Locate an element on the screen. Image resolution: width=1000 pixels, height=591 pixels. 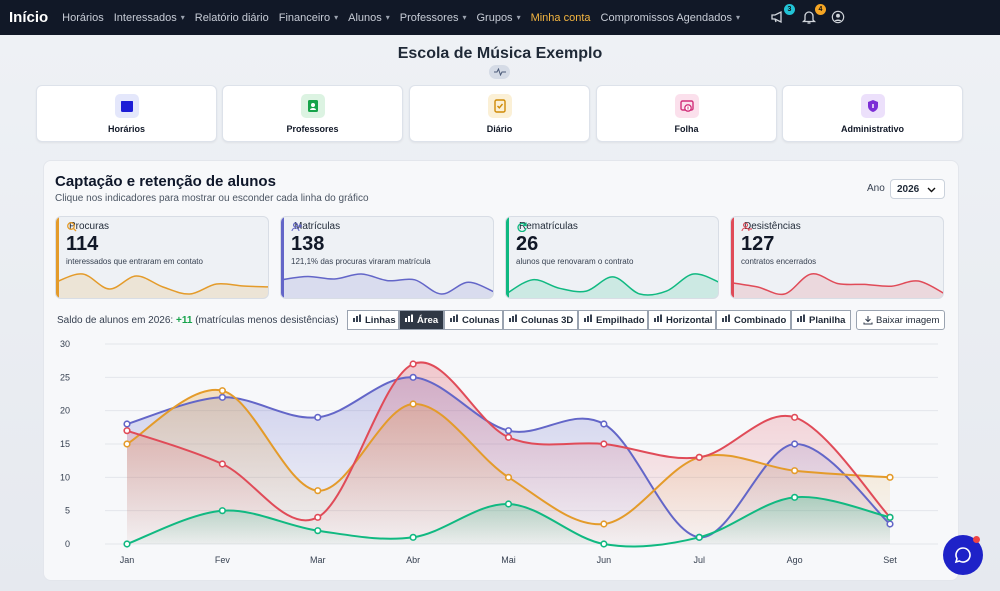
x-tick-label: Jul is located at coordinates (699, 560).